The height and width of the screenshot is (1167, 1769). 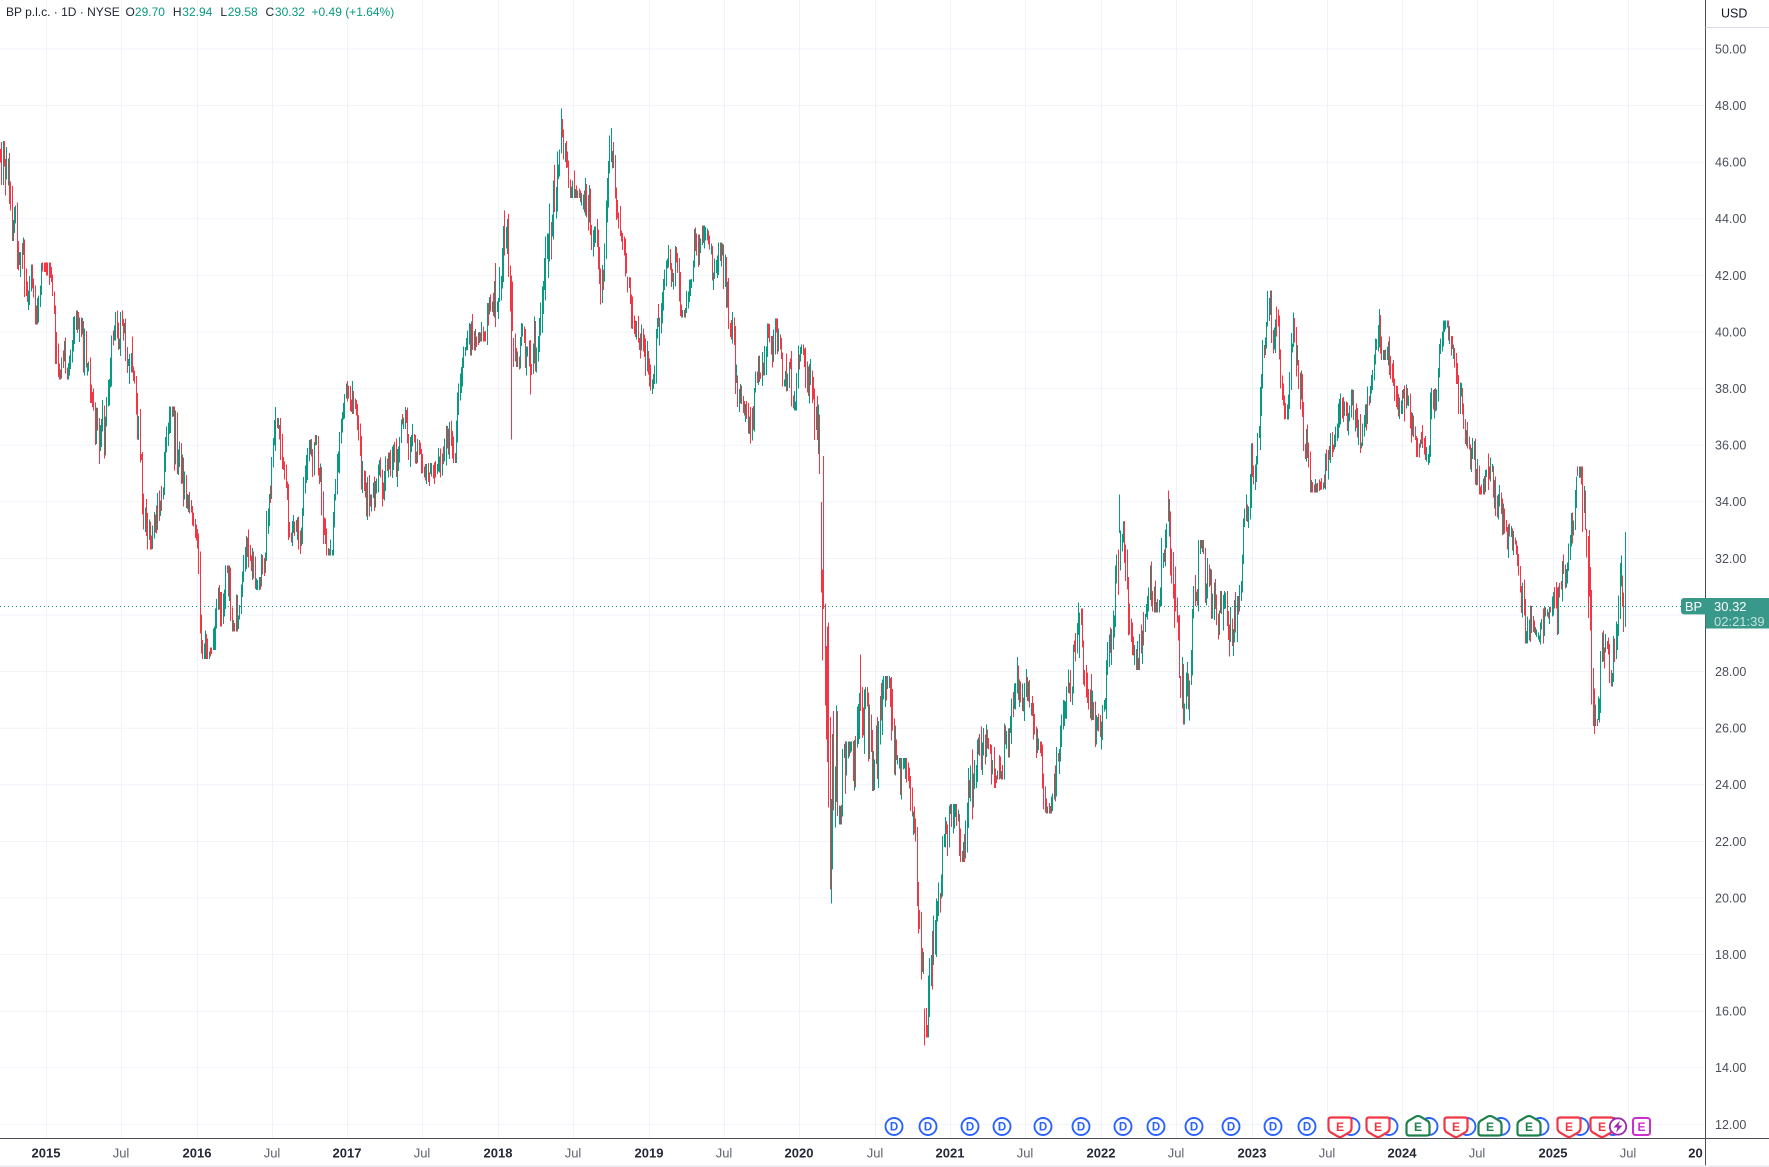 What do you see at coordinates (1693, 606) in the screenshot?
I see `svg-text: BP` at bounding box center [1693, 606].